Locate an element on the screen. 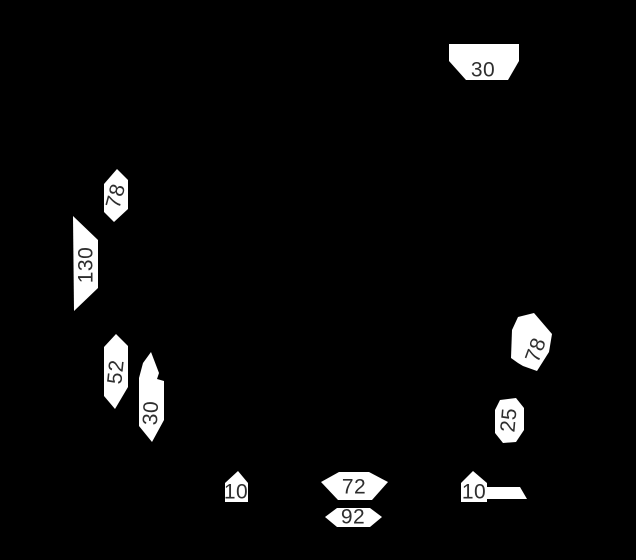  contour-label-text: 52 is located at coordinates (116, 372).